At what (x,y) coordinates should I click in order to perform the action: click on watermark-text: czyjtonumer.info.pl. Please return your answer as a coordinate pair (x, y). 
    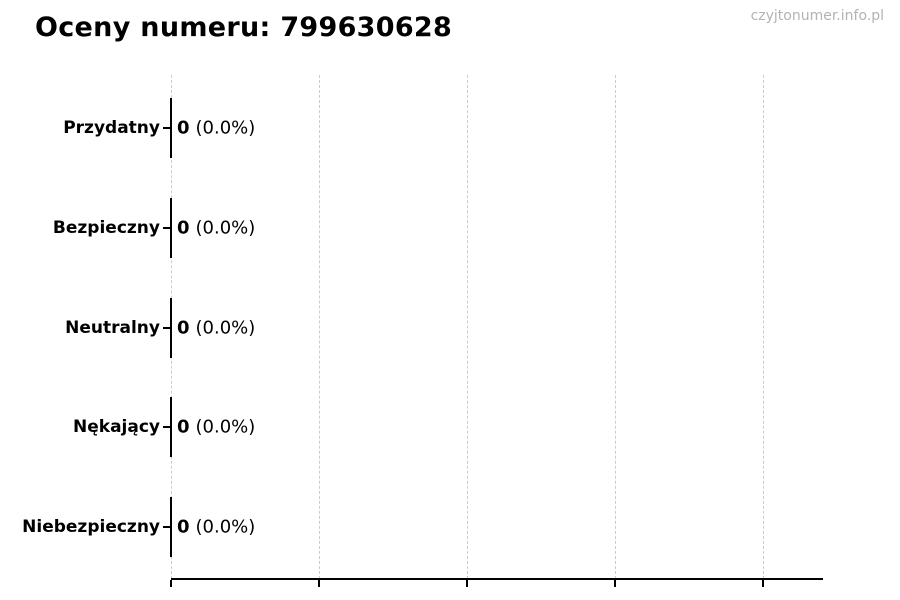
    Looking at the image, I should click on (817, 16).